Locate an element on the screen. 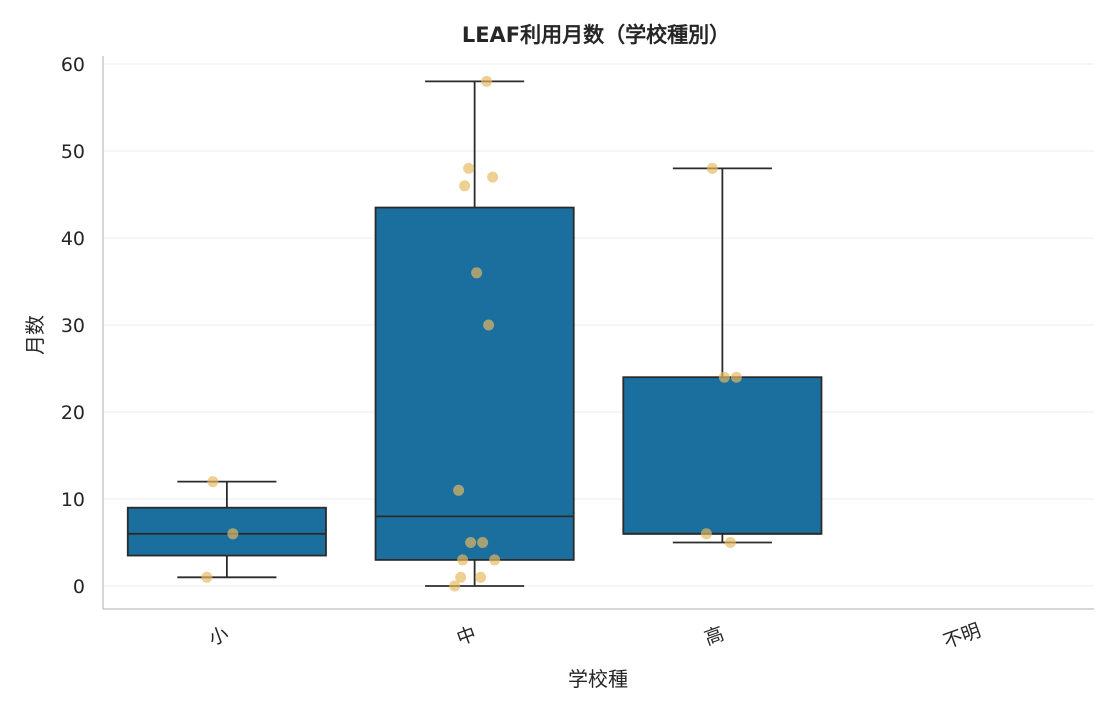 The width and height of the screenshot is (1117, 716). x-axis-label: 学校種 is located at coordinates (598, 679).